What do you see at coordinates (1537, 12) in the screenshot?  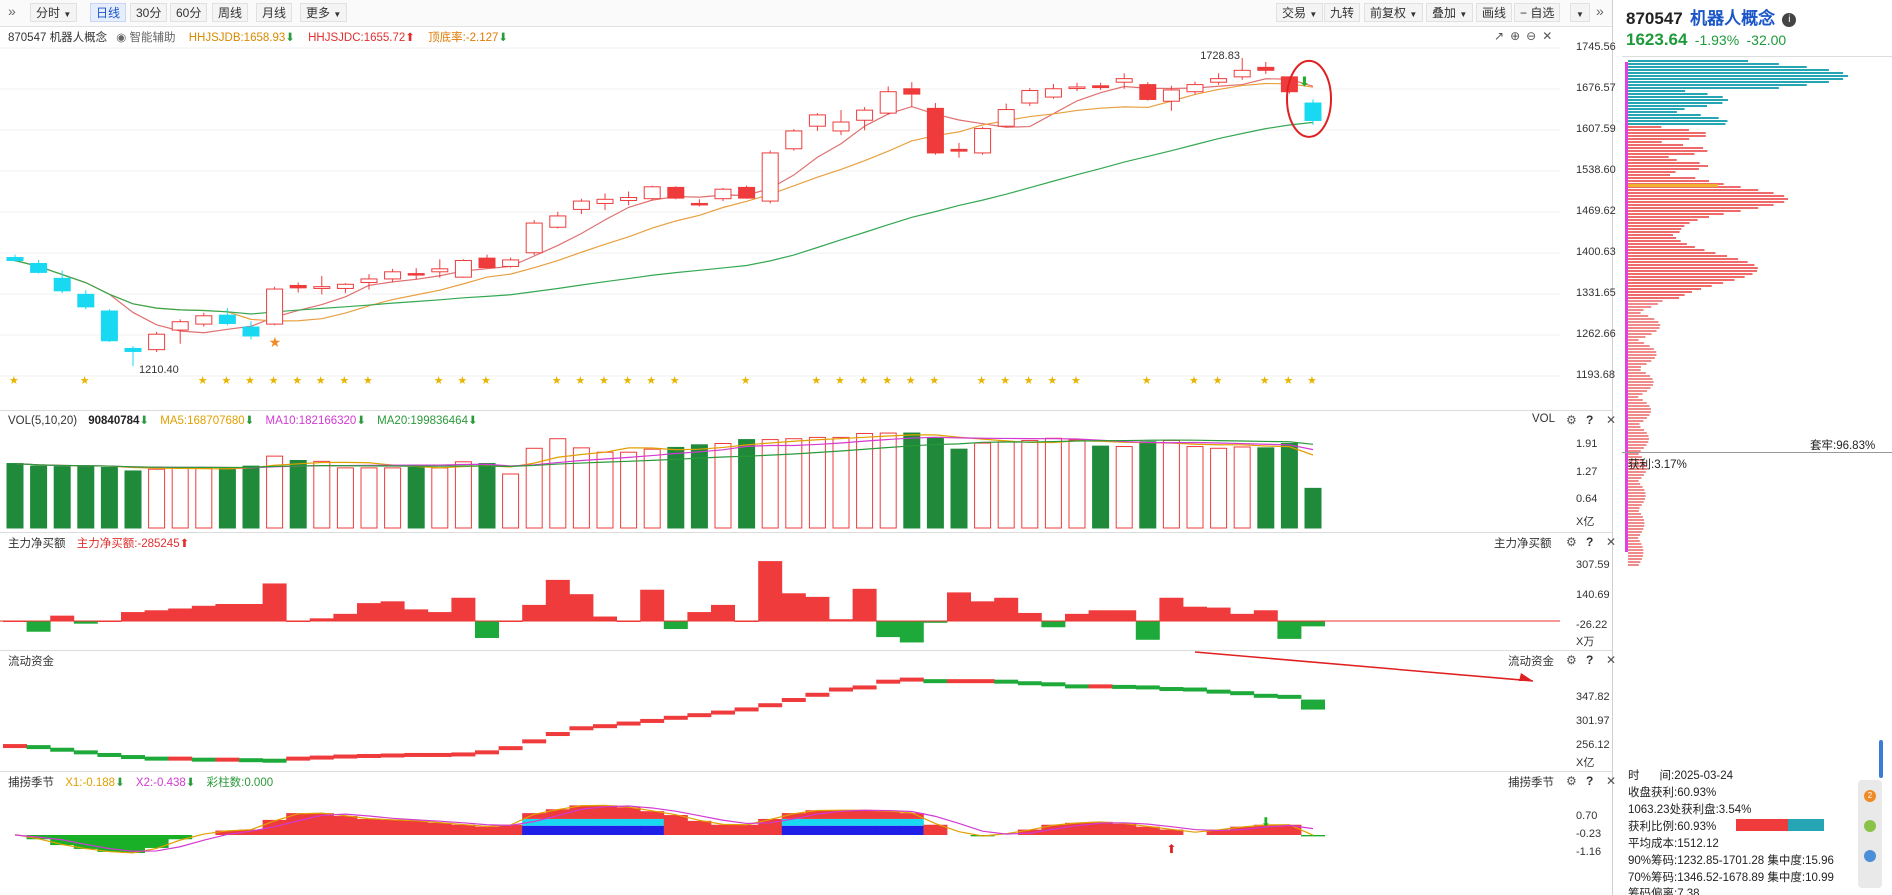 I see `watchlist-button: − 自选` at bounding box center [1537, 12].